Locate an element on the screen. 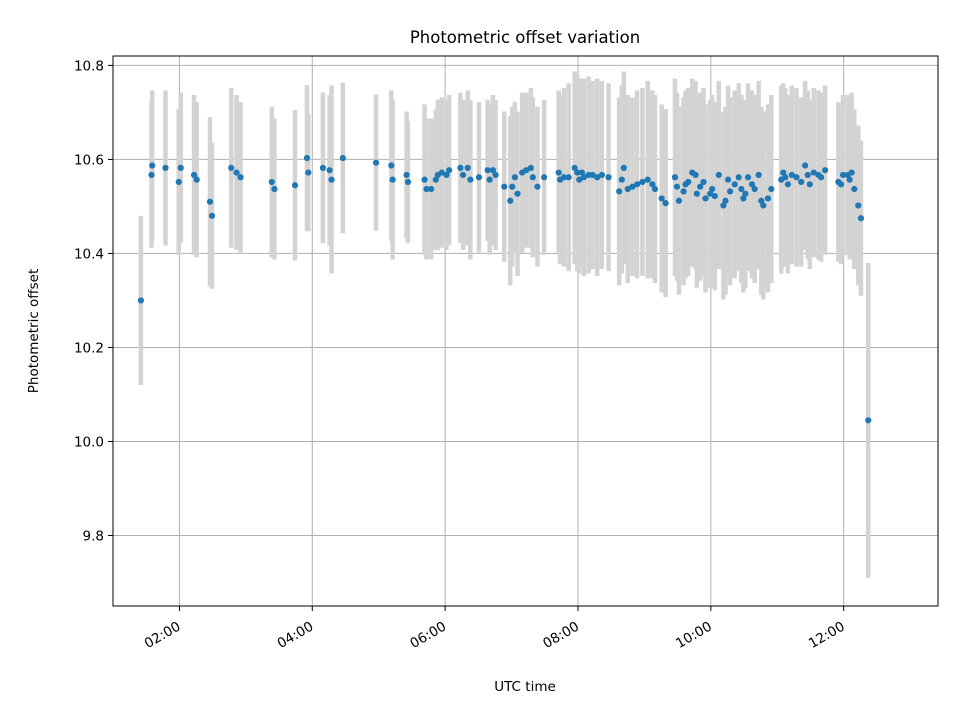 This screenshot has width=960, height=720. y-axis-label: Photometric offset is located at coordinates (34, 331).